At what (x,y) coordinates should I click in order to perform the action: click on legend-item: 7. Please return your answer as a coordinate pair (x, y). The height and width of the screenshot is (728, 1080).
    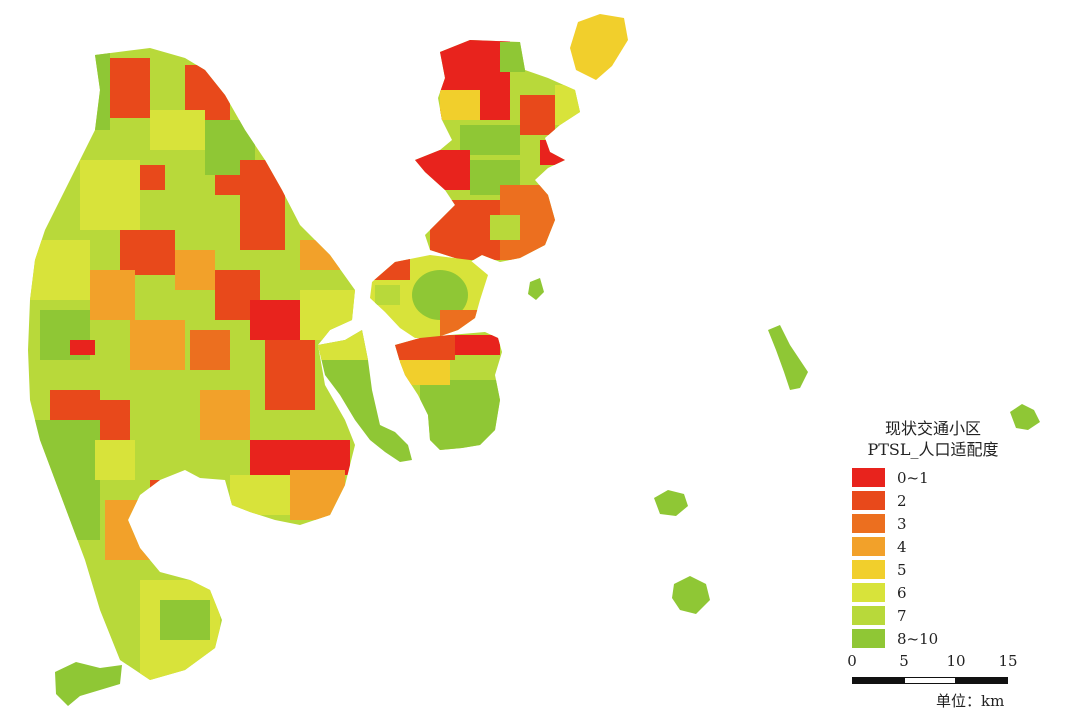
    Looking at the image, I should click on (933, 615).